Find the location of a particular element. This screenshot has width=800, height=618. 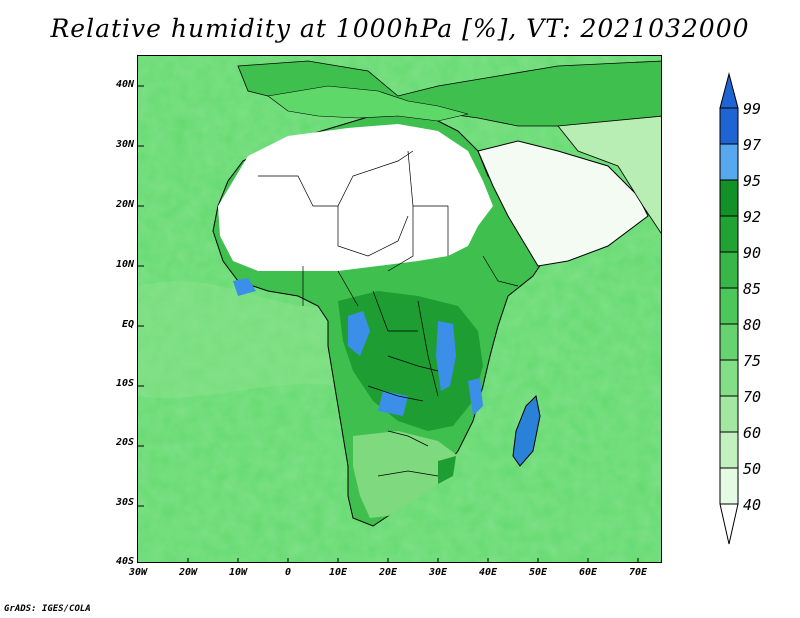

mediterranean is located at coordinates (368, 103).